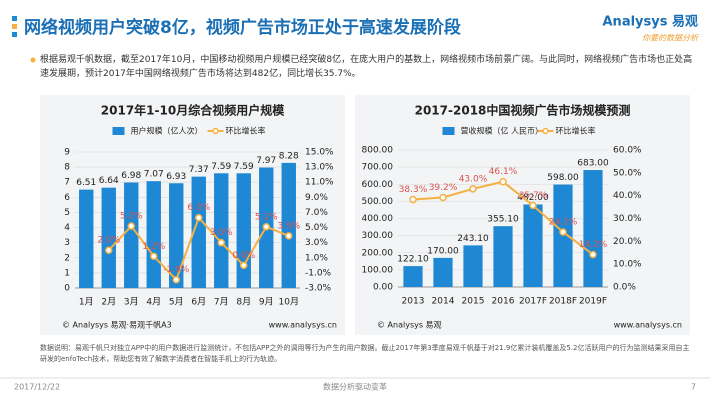 The image size is (710, 400). Describe the element at coordinates (316, 213) in the screenshot. I see `y2-tick-label: 7.0%` at that location.